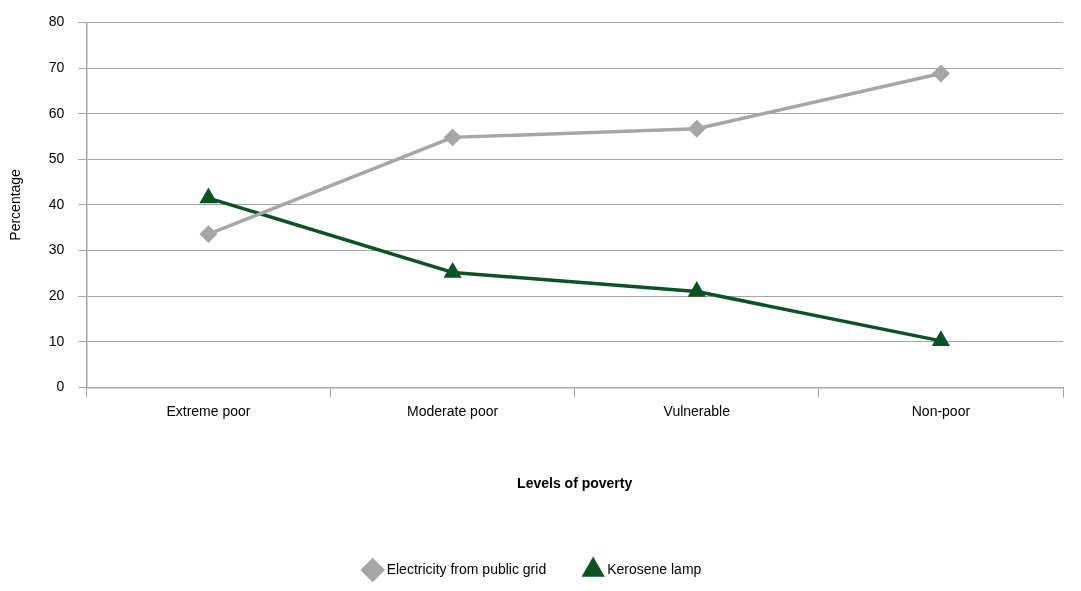  Describe the element at coordinates (941, 410) in the screenshot. I see `x-tick-label: Non-poor` at that location.